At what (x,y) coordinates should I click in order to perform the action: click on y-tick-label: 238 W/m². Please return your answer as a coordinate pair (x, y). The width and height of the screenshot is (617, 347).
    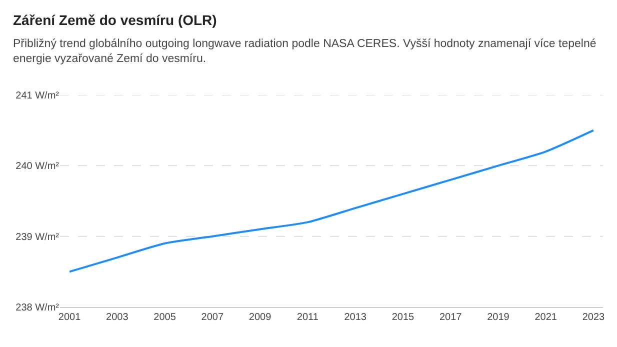
    Looking at the image, I should click on (38, 308).